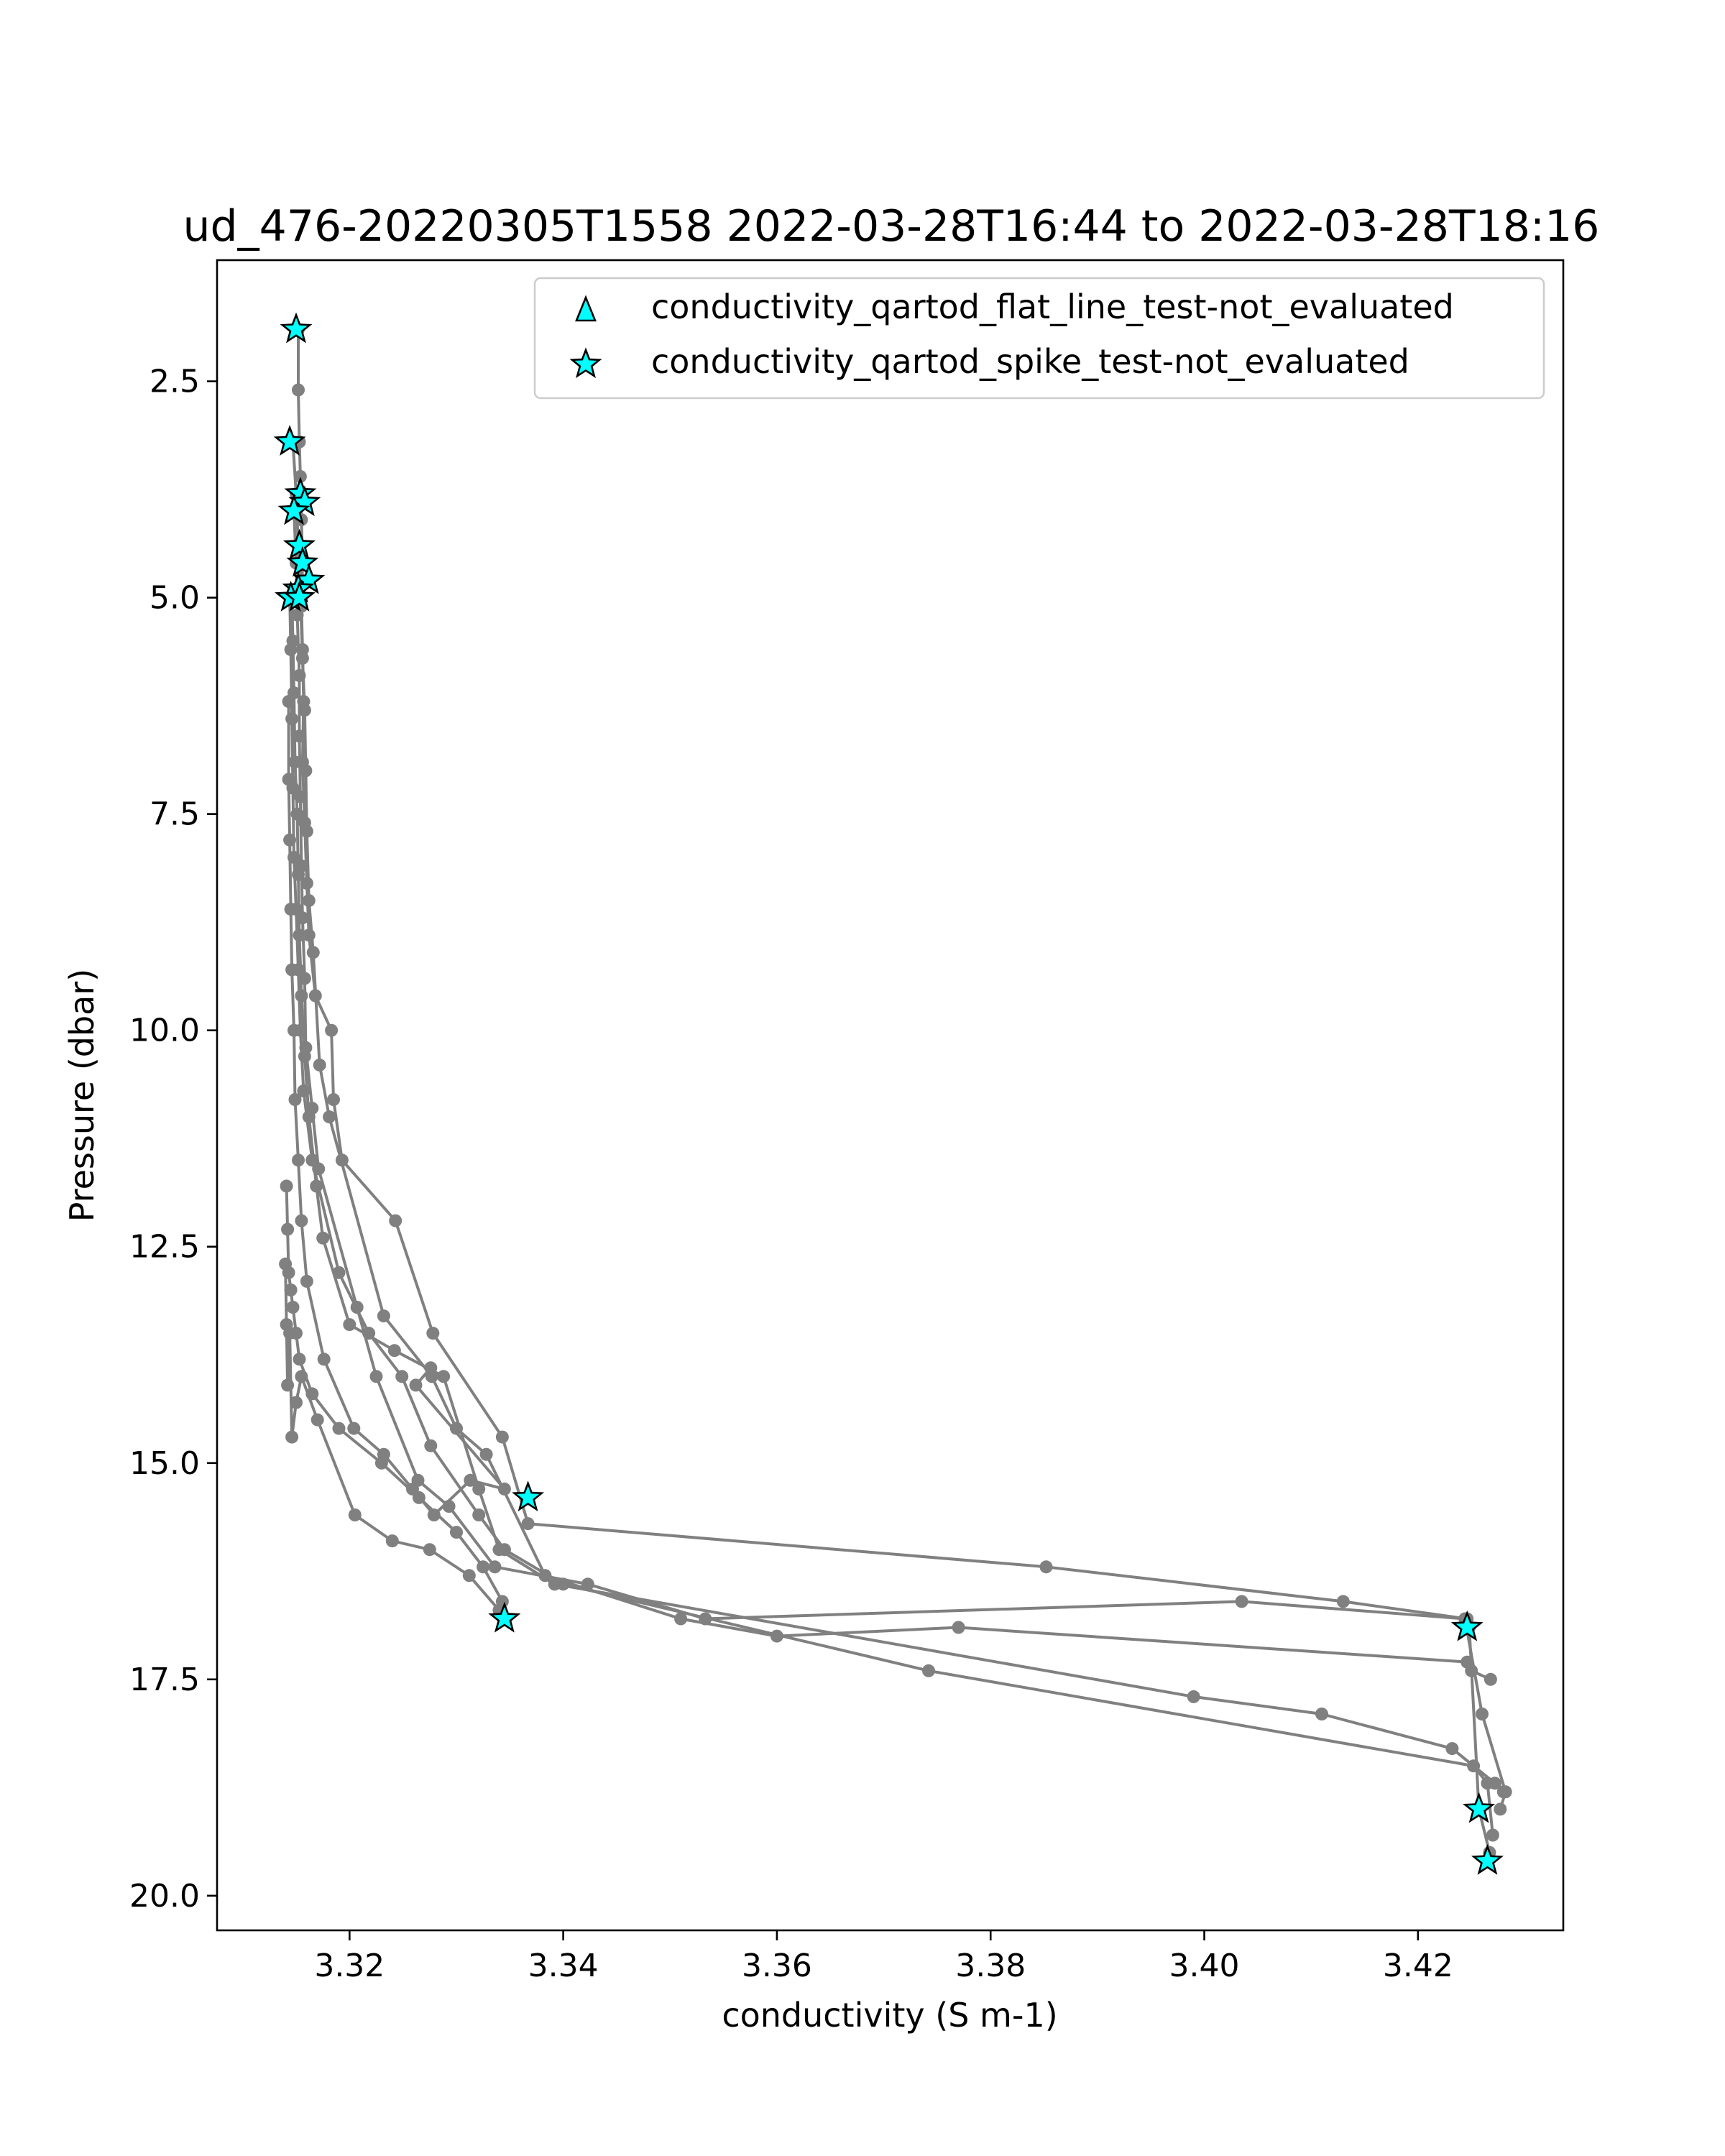  What do you see at coordinates (990, 1966) in the screenshot?
I see `x-tick-label: 3.38` at bounding box center [990, 1966].